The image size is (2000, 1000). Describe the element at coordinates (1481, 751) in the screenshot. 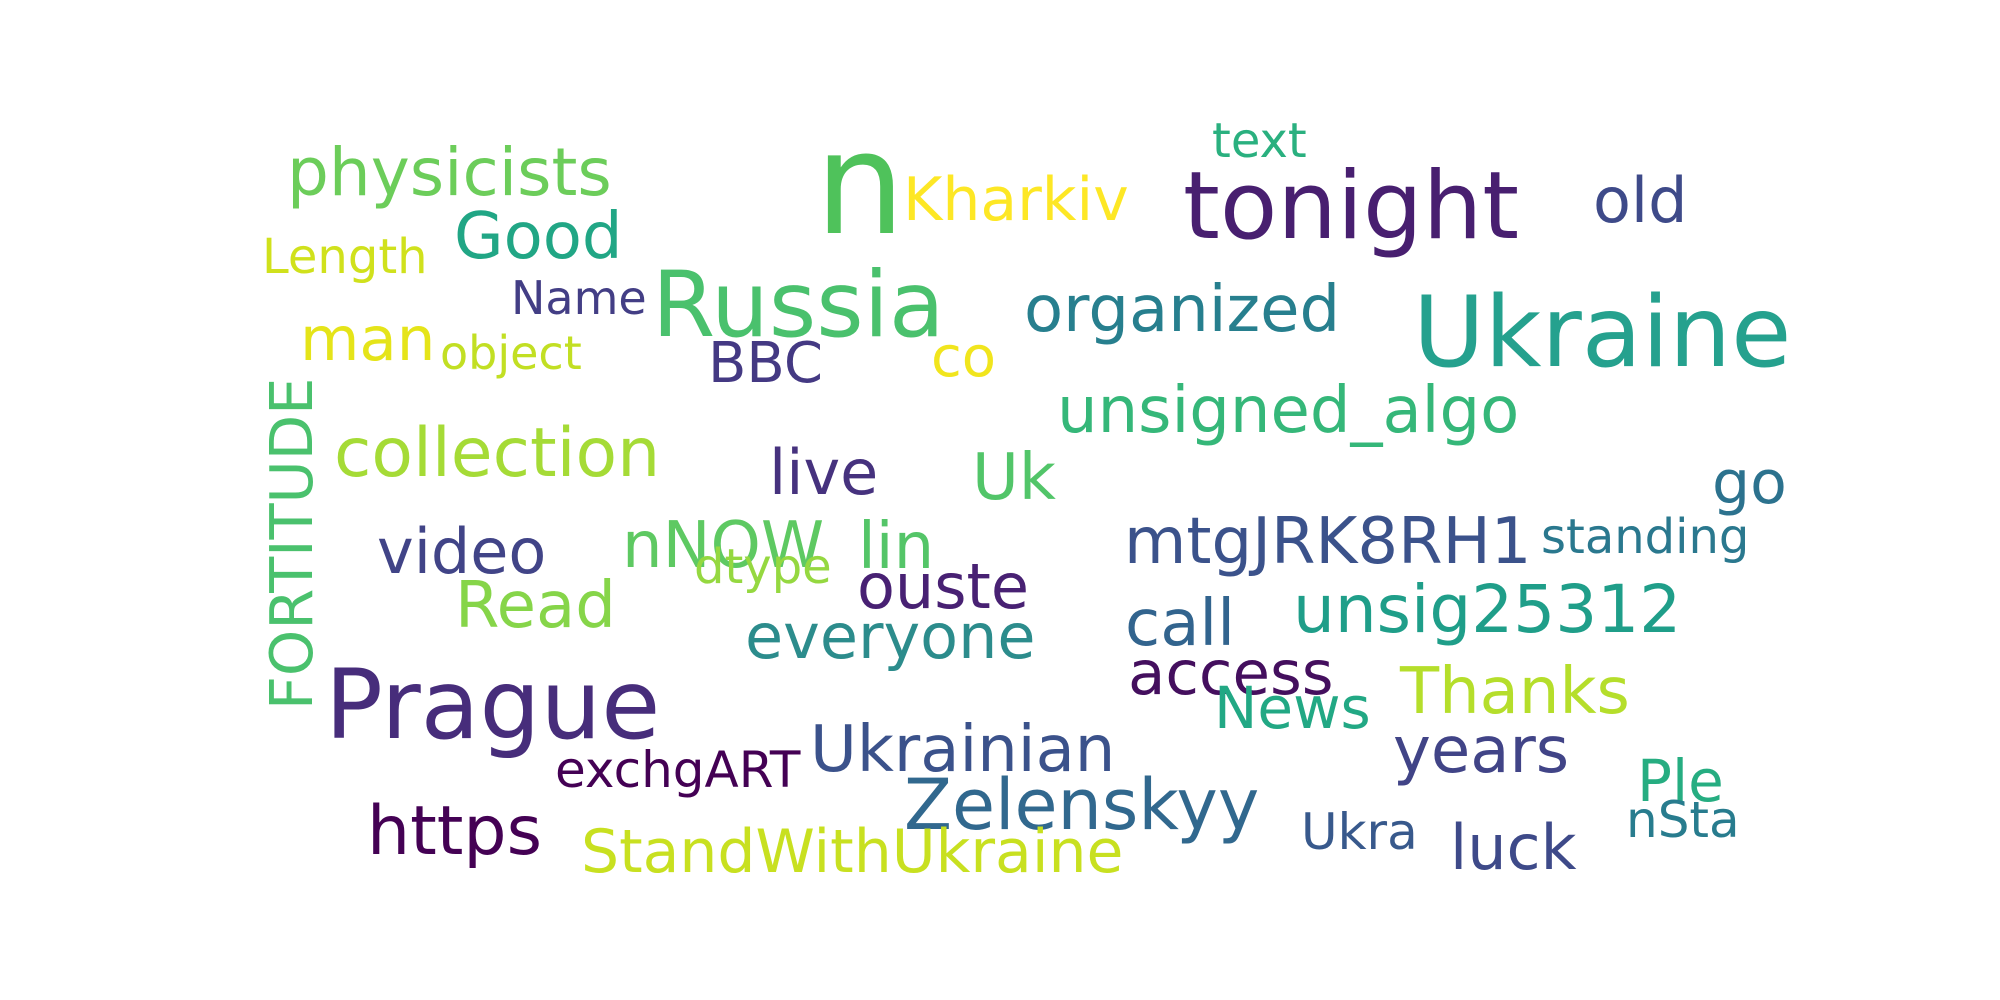

I see `word-years: years` at that location.